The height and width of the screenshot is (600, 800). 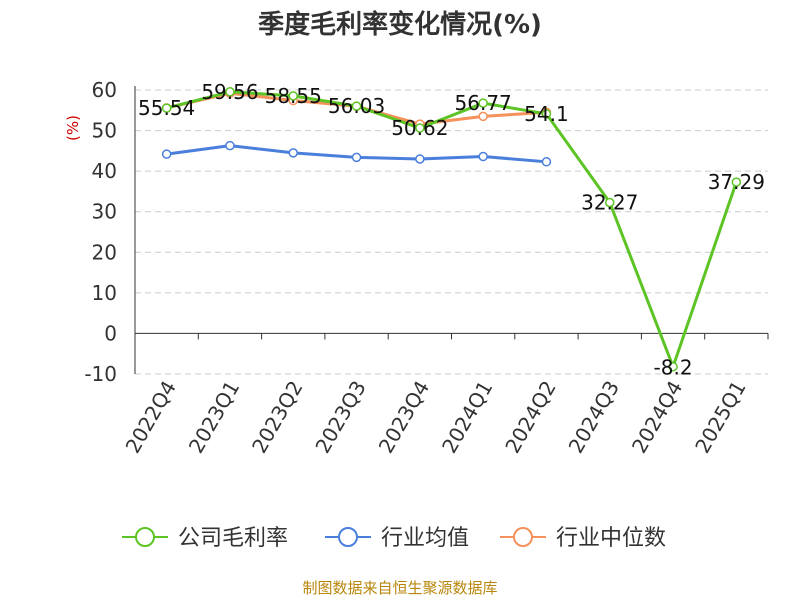 I want to click on data-label: 56.03, so click(x=356, y=106).